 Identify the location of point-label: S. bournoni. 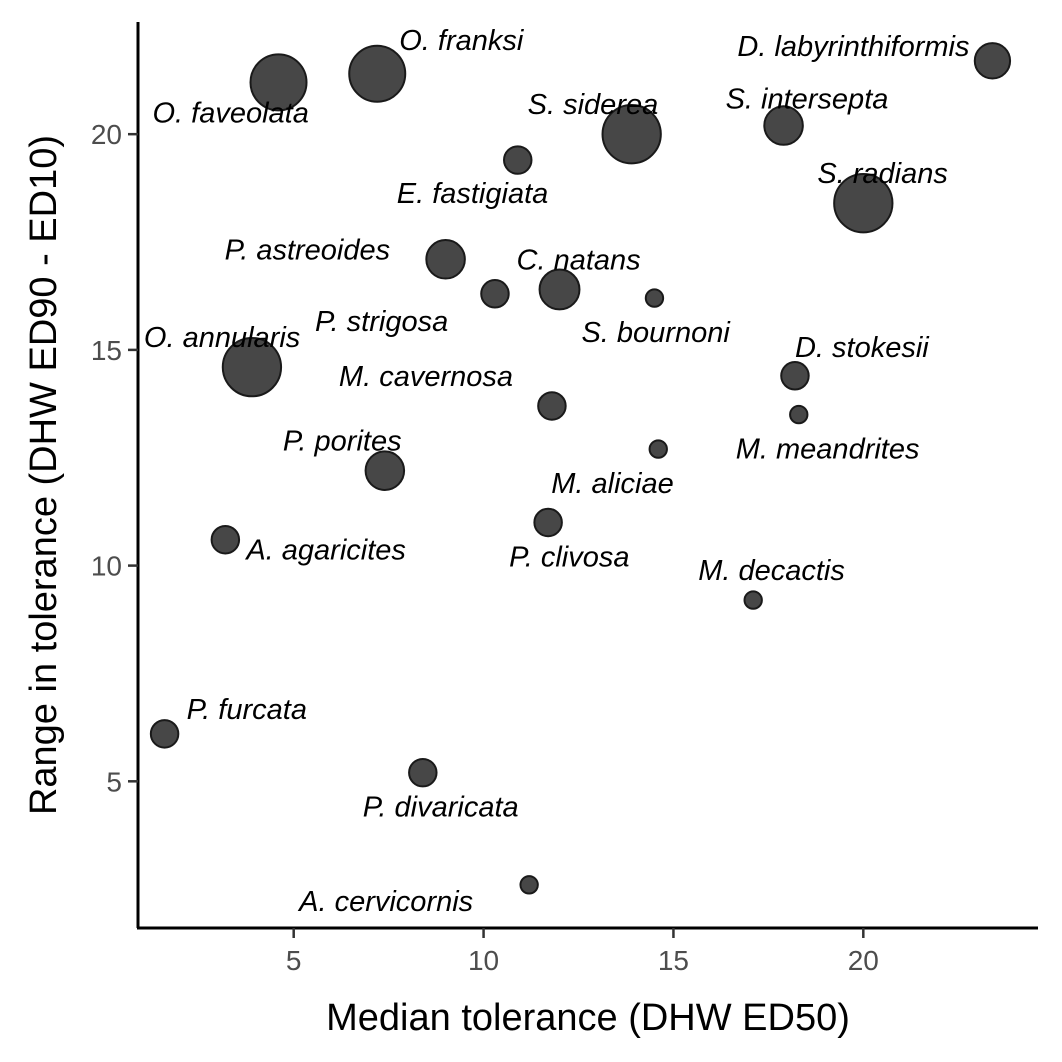
(656, 333).